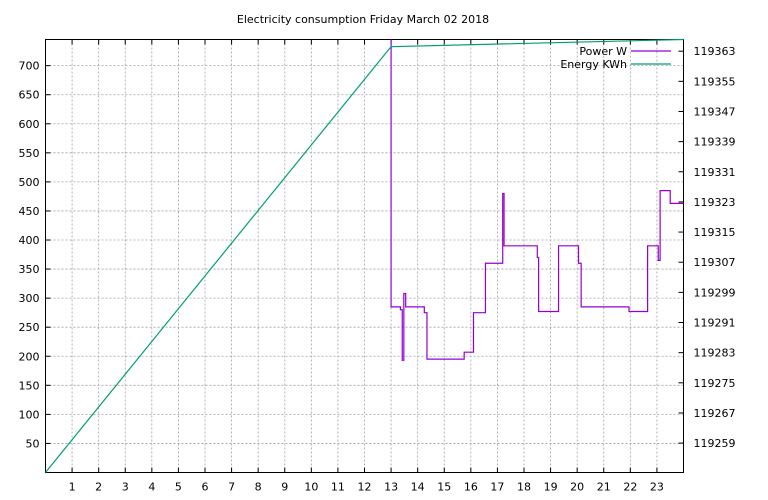 The height and width of the screenshot is (500, 768). I want to click on legend: Power W Energy KWh, so click(615, 58).